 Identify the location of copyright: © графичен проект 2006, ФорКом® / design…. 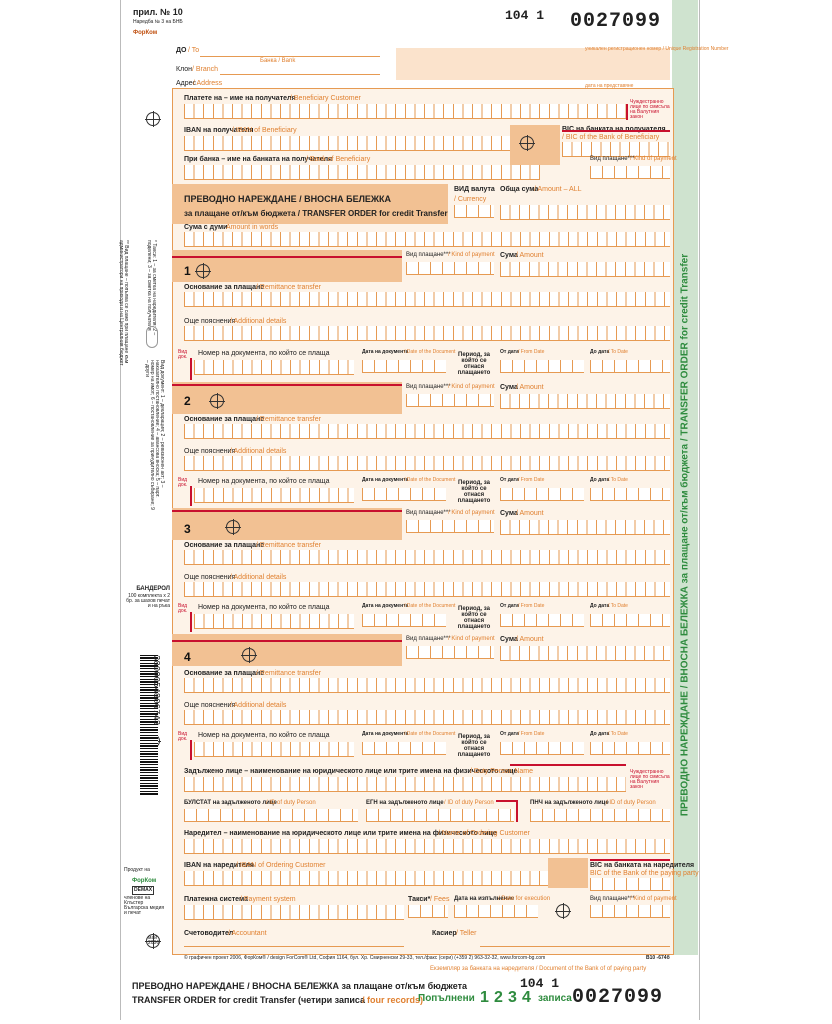
(365, 958).